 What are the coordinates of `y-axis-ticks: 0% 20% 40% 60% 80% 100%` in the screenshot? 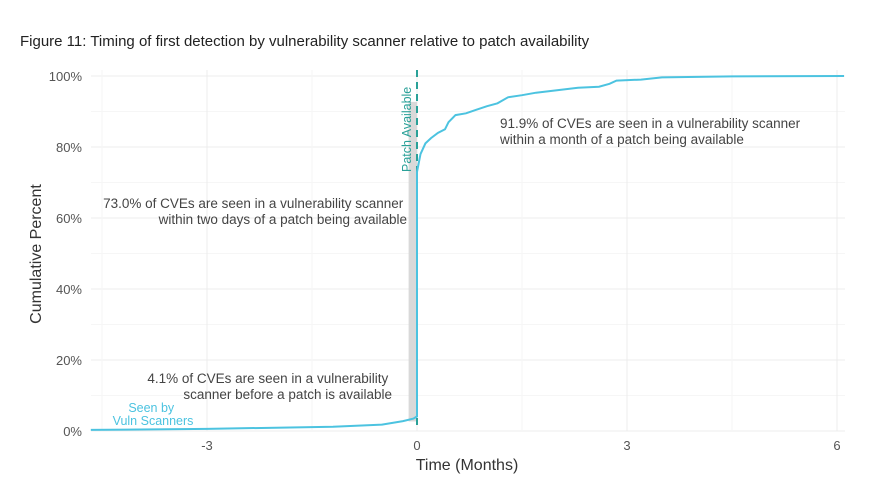 It's located at (66, 254).